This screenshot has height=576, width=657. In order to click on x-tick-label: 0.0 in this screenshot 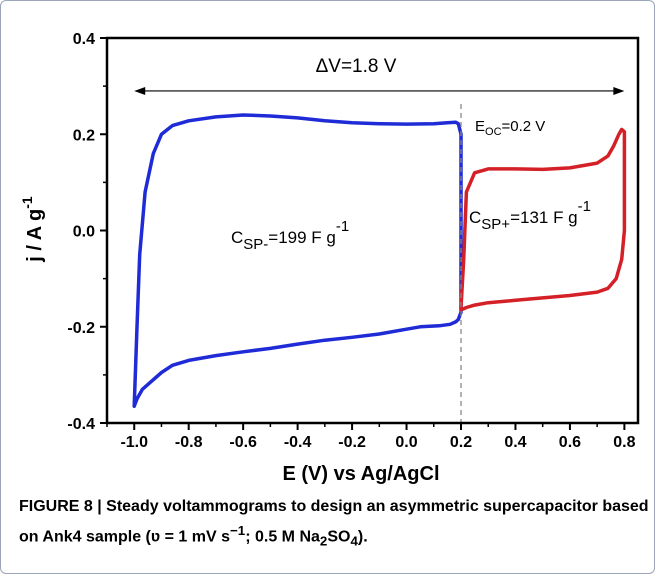, I will do `click(406, 442)`.